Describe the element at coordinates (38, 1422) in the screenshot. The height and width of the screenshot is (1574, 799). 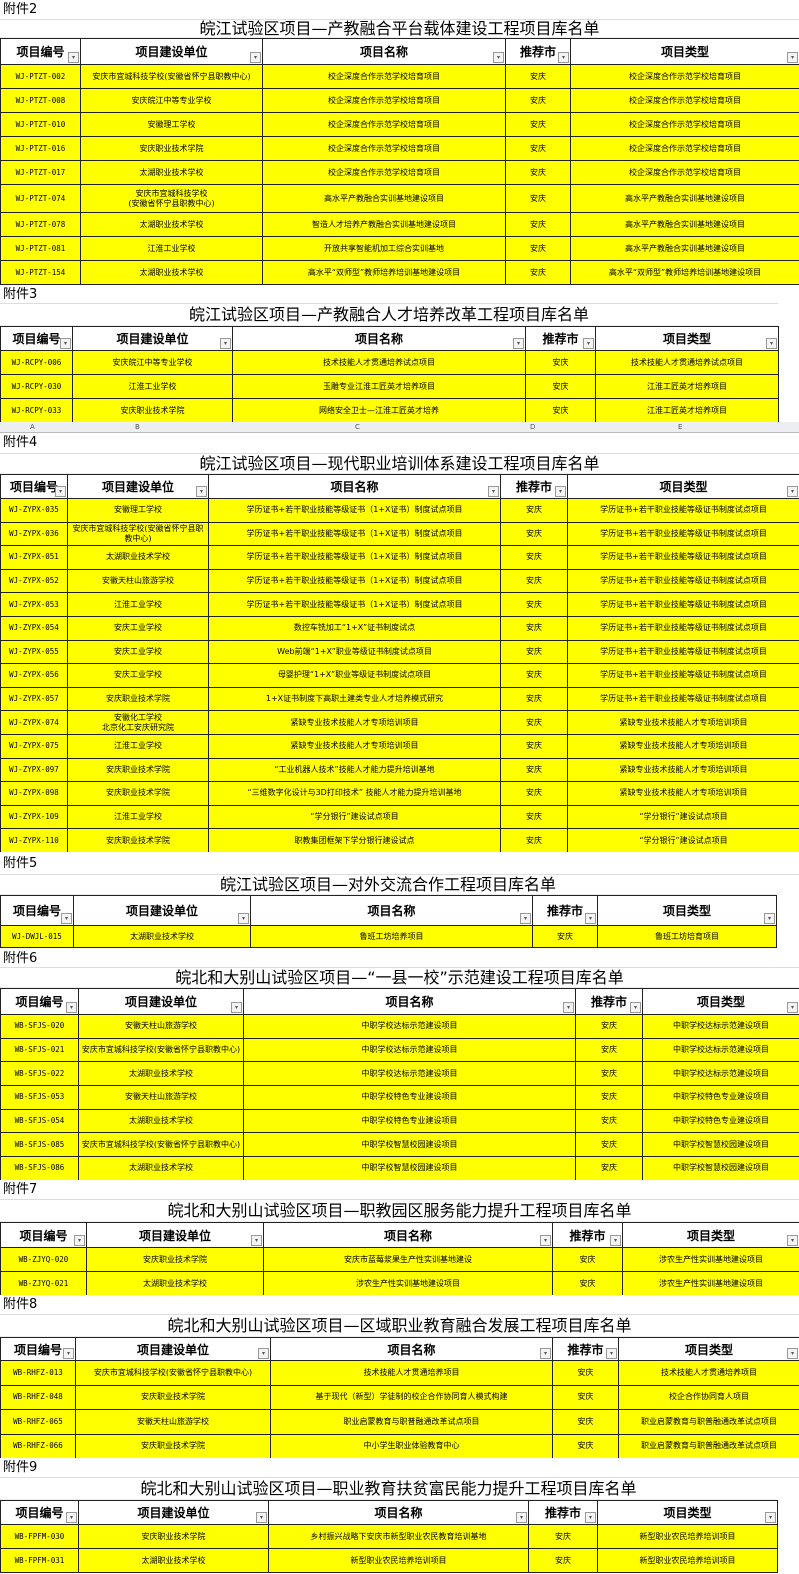
I see `cell-project-code: WB-RHFZ-065` at that location.